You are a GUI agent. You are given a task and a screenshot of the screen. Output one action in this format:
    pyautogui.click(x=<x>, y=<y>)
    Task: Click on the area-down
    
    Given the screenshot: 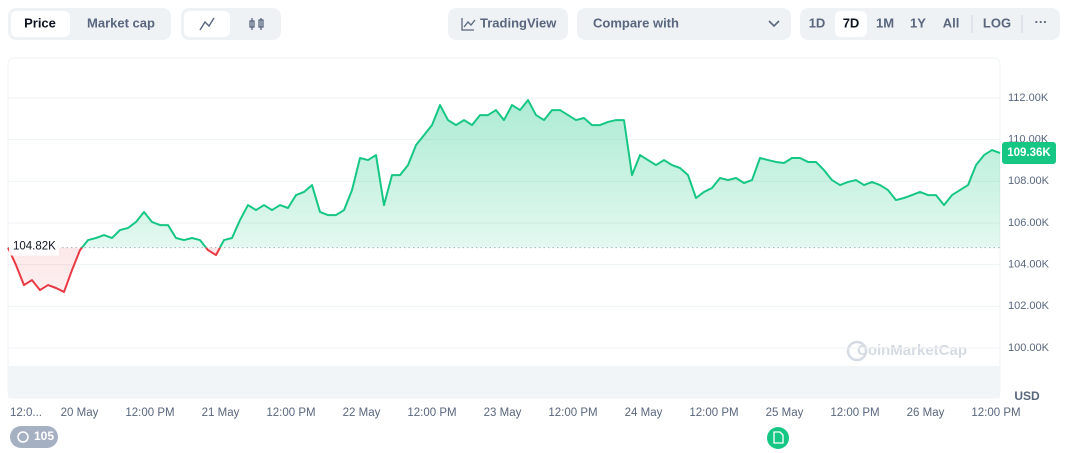 What is the action you would take?
    pyautogui.click(x=114, y=269)
    